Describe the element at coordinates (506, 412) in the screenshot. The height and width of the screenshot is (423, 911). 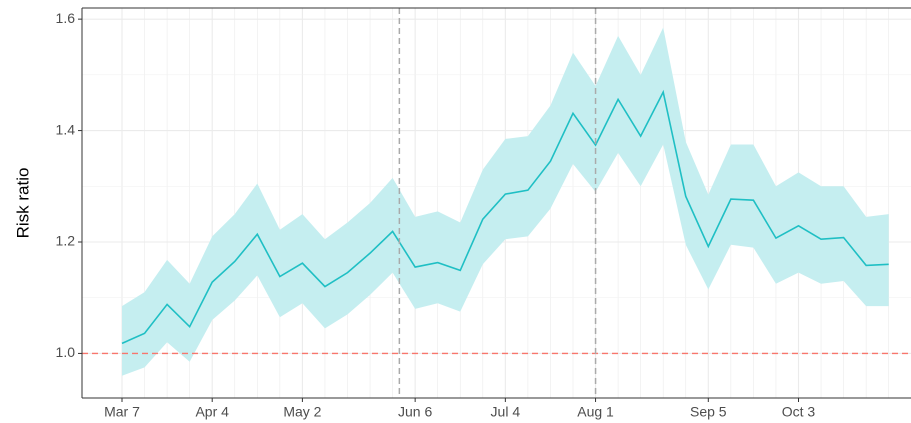
I see `x-tick-label: Jul 4` at that location.